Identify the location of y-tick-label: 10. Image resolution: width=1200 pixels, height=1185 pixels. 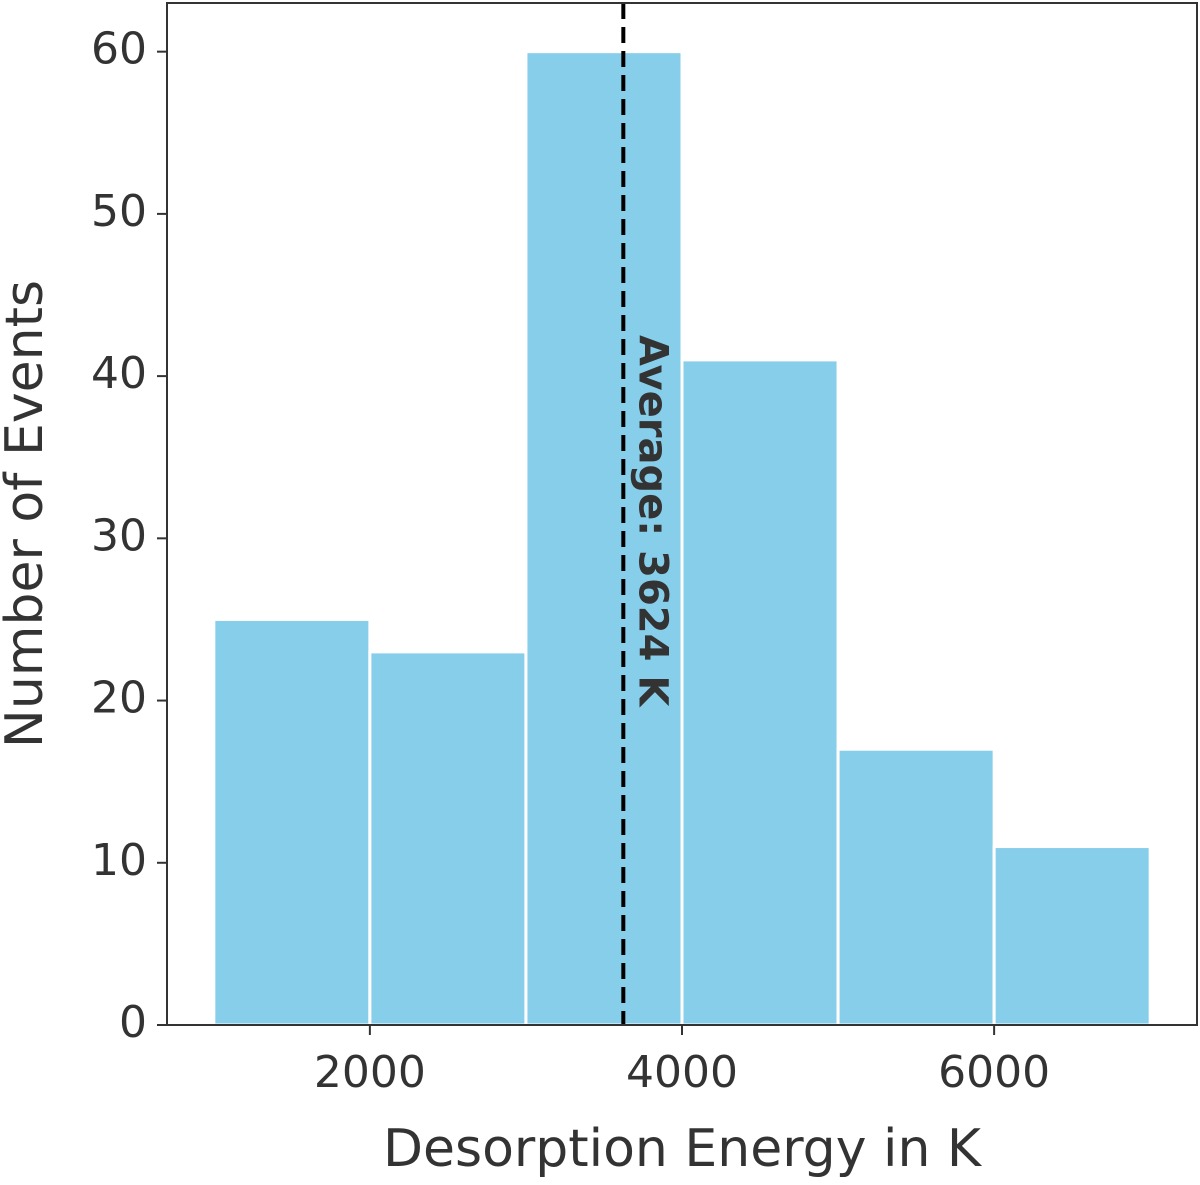
(119, 860).